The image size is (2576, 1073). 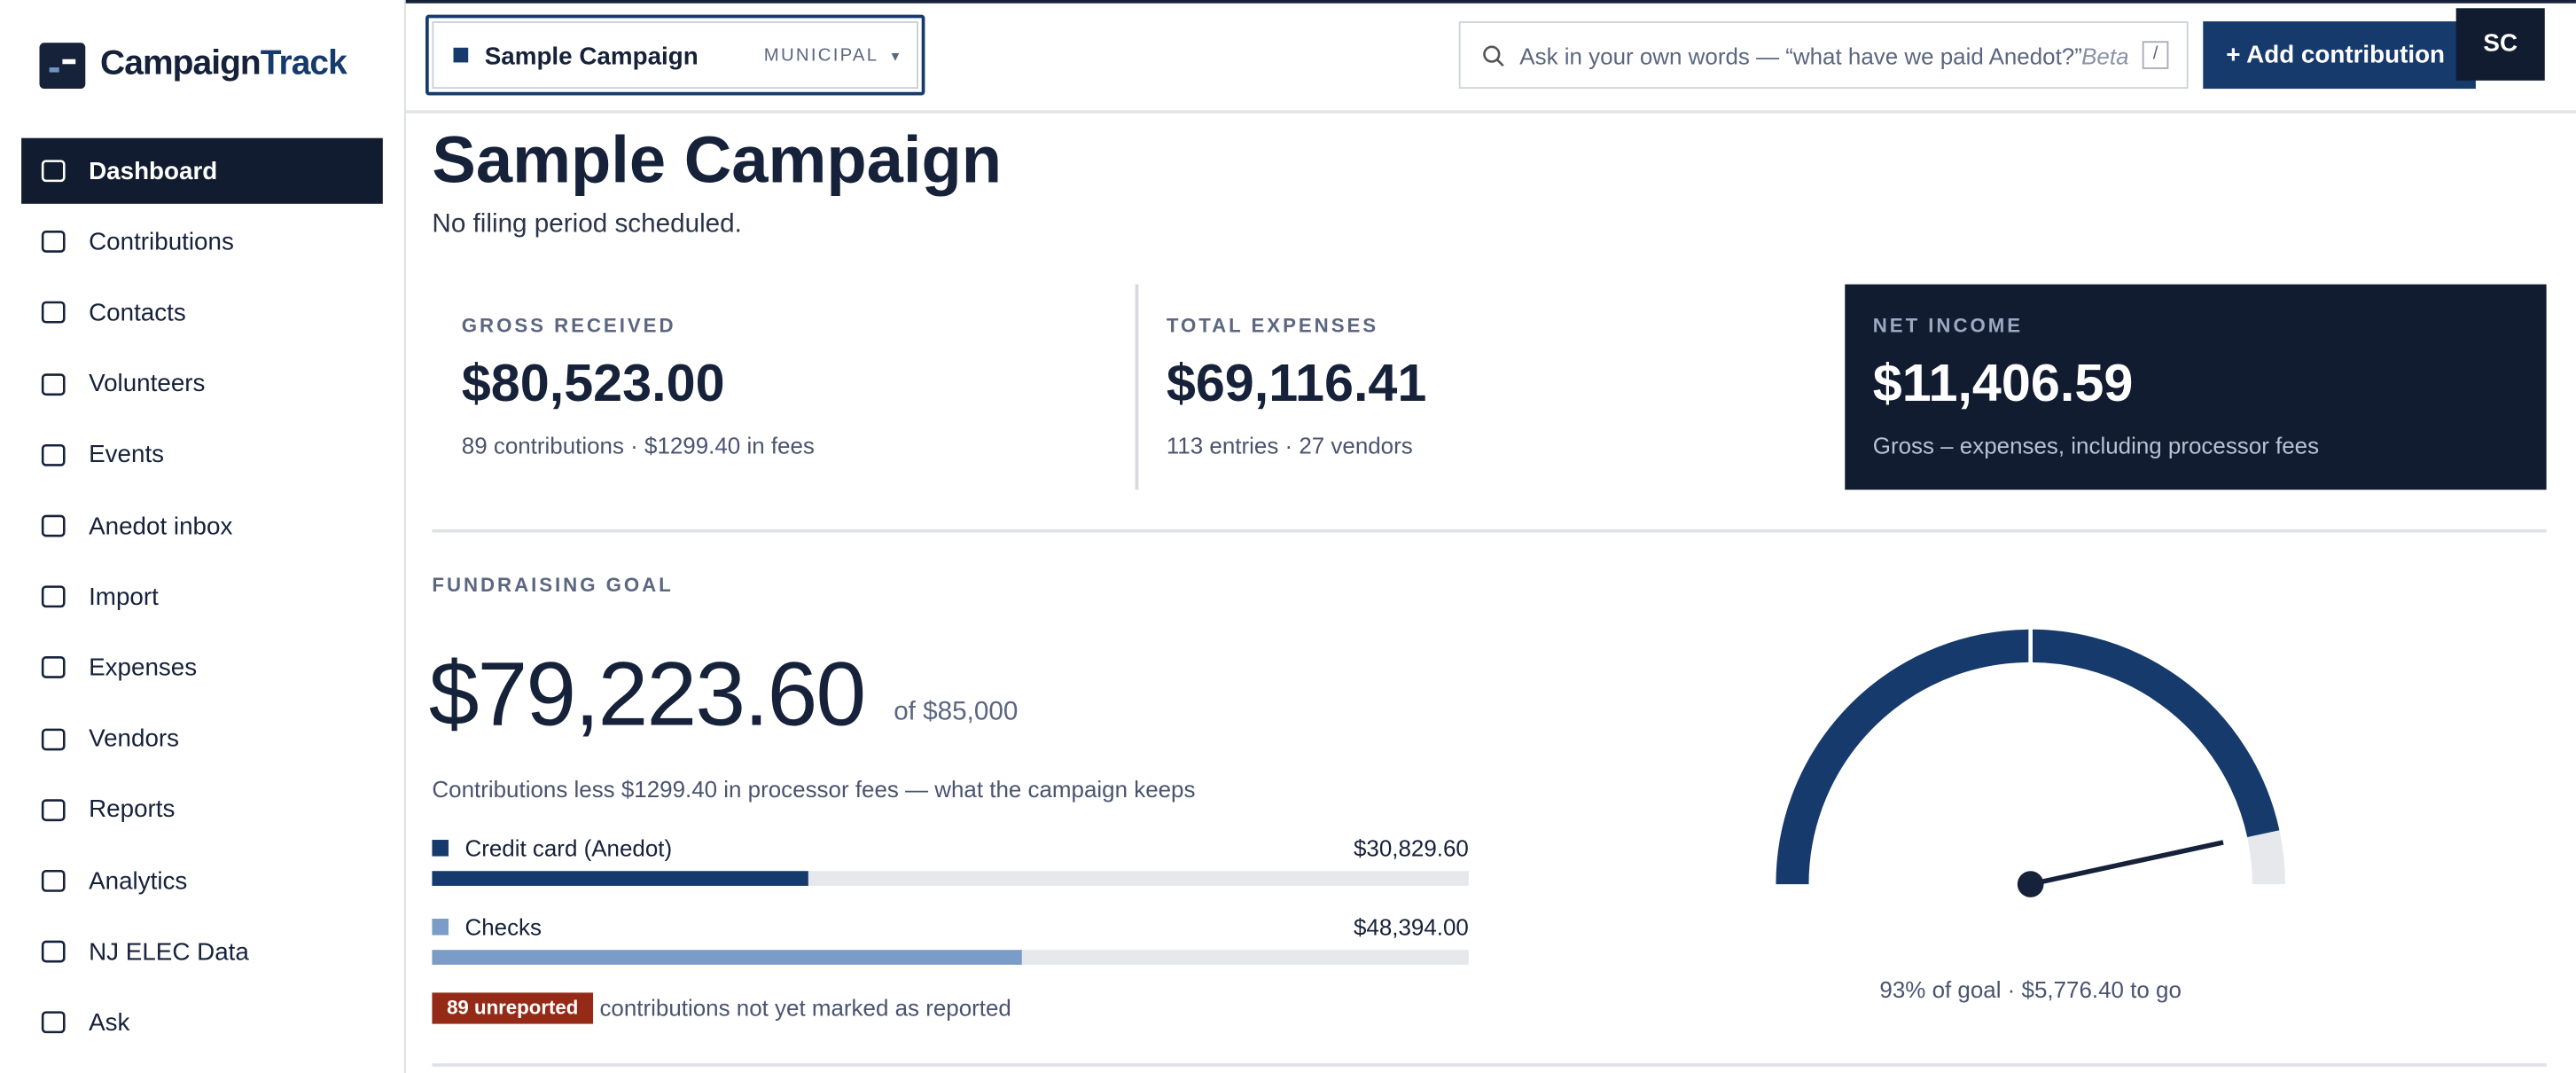 What do you see at coordinates (503, 927) in the screenshot?
I see `source-name: Checks` at bounding box center [503, 927].